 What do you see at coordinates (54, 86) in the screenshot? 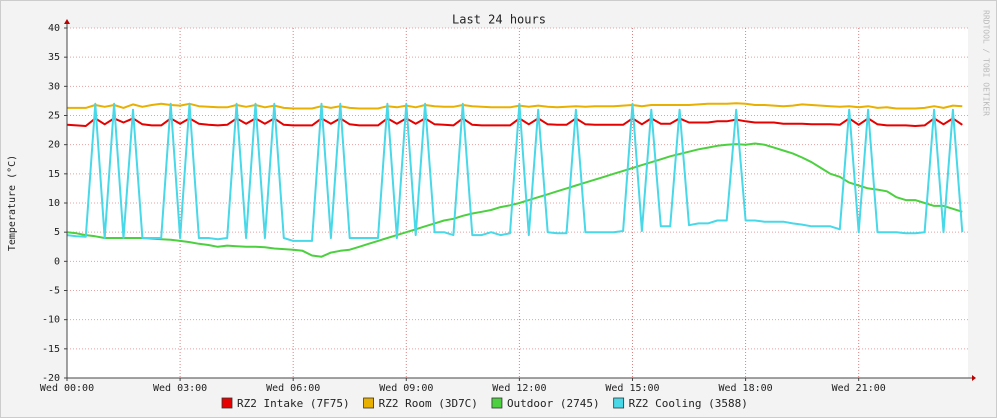
I see `y-tick-label: 30` at bounding box center [54, 86].